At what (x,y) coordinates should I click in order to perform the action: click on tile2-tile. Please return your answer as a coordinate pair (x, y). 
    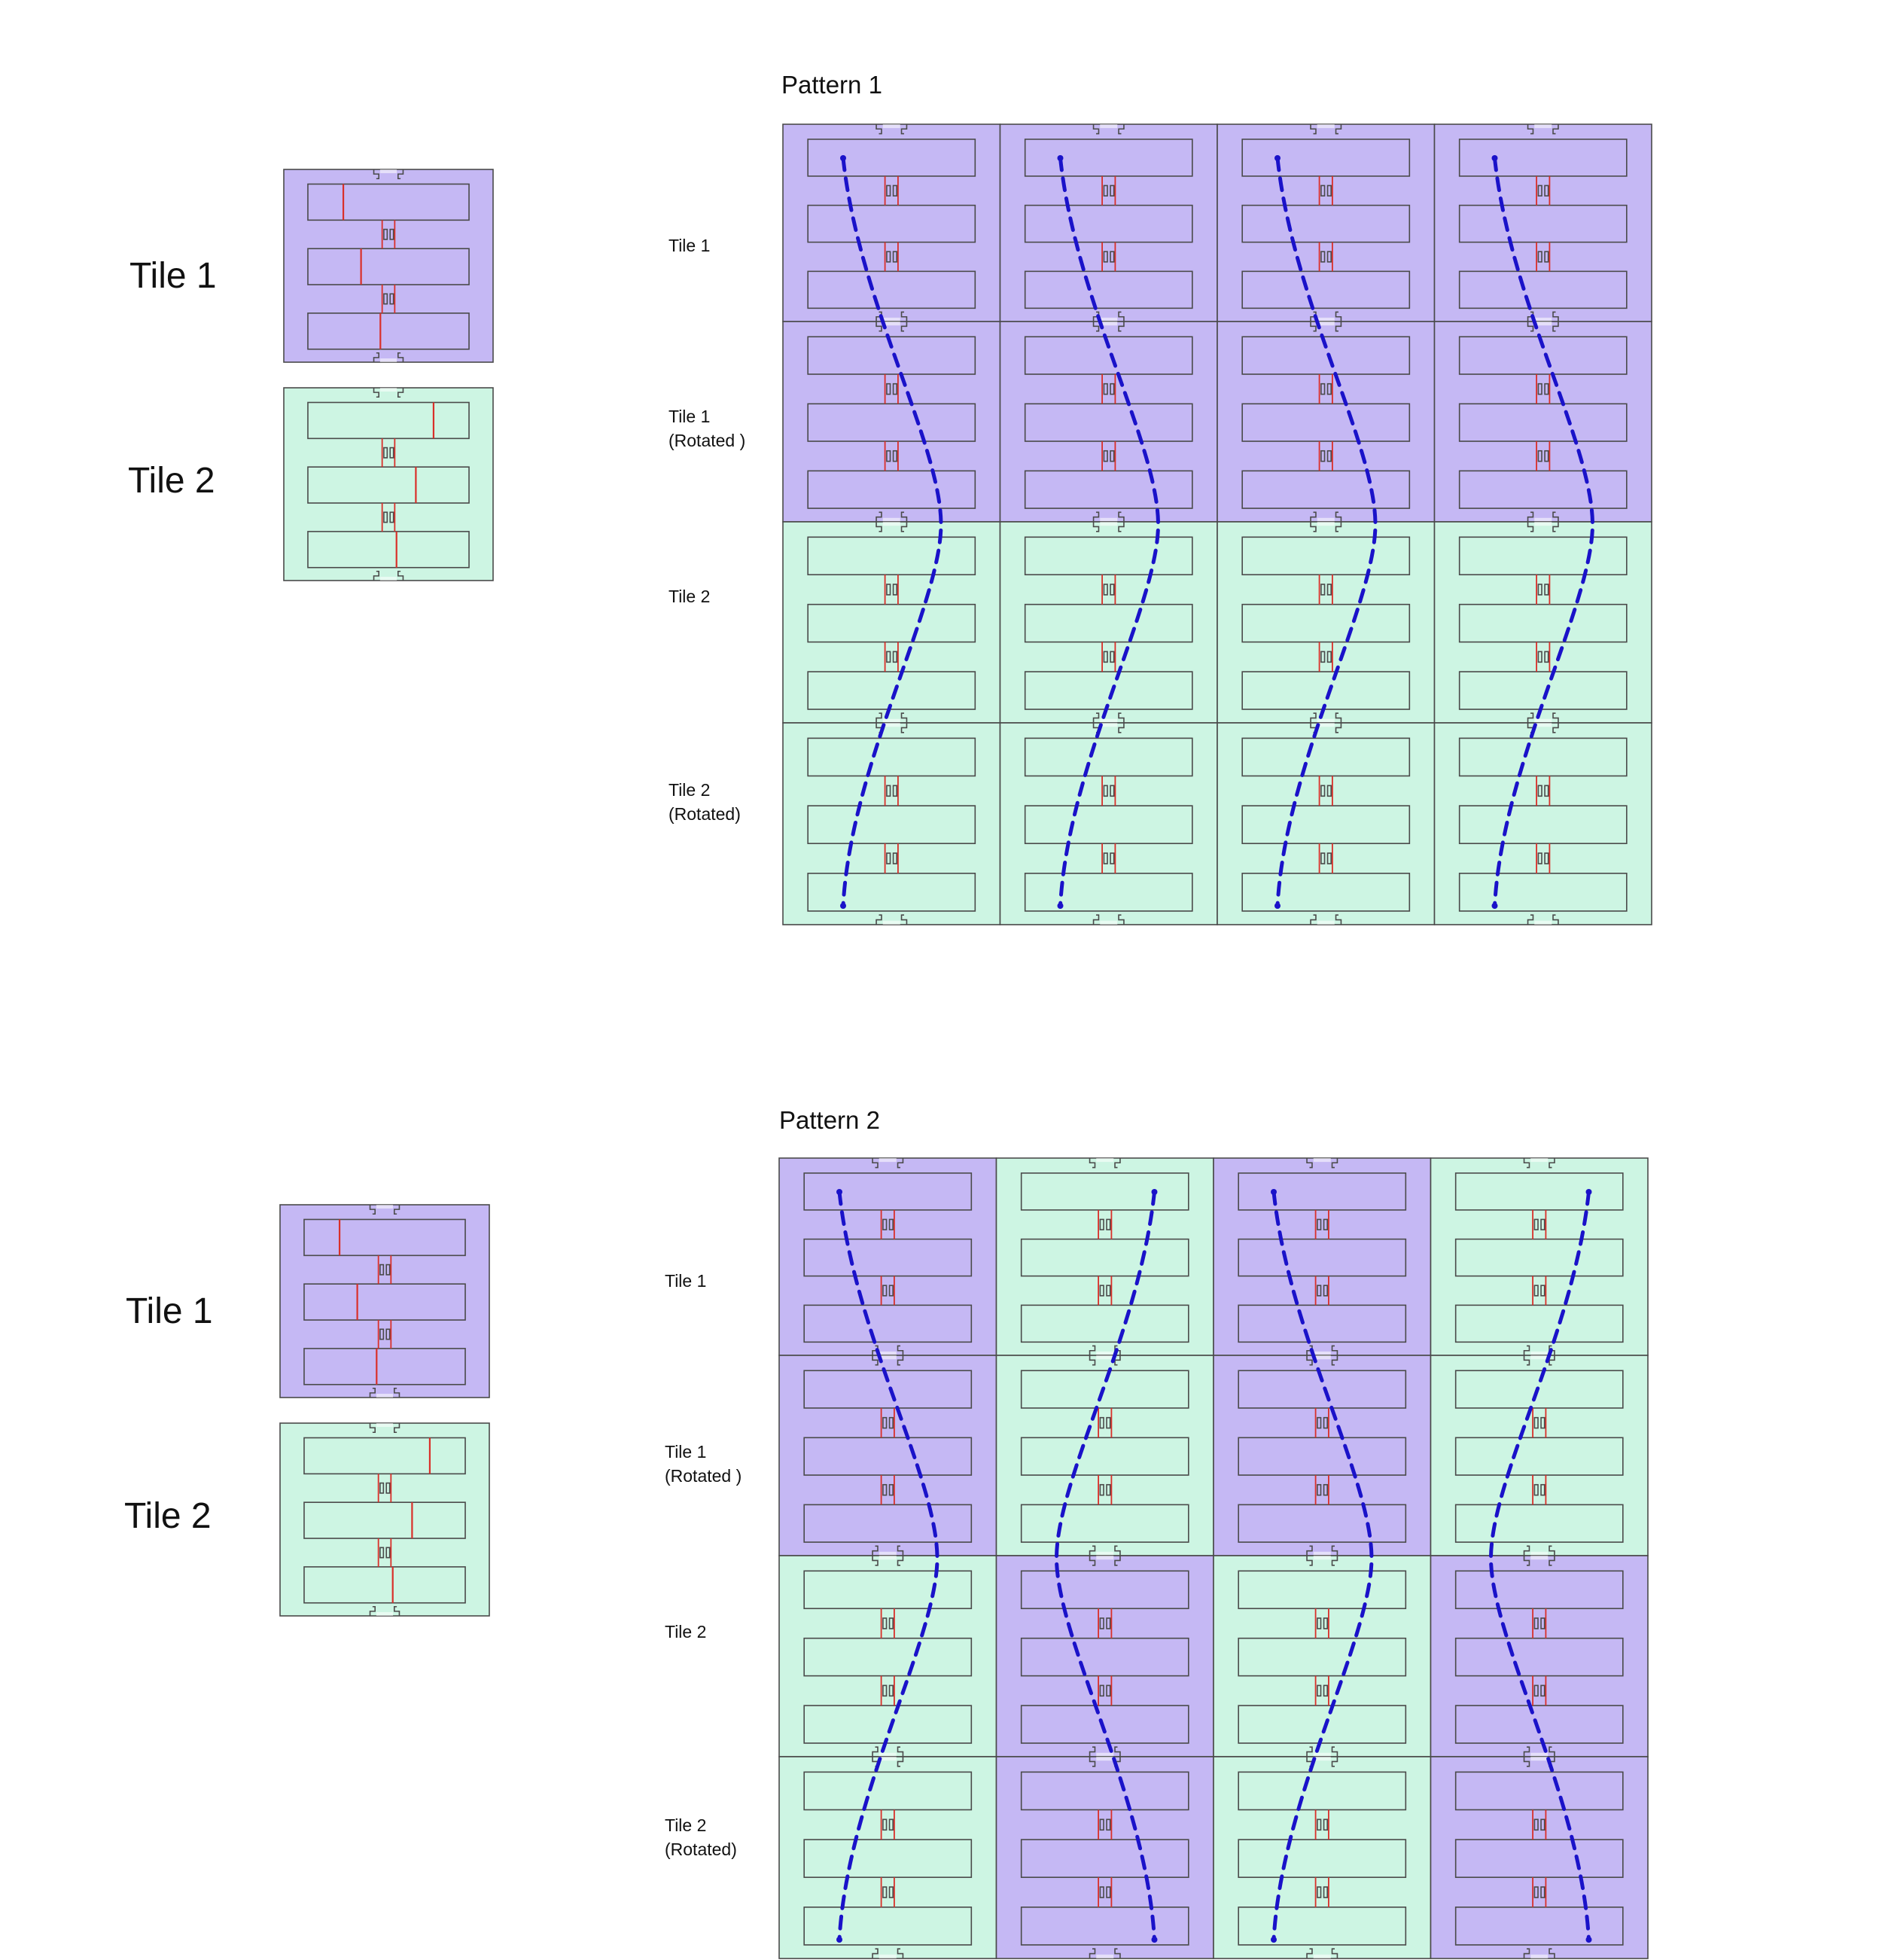
    Looking at the image, I should click on (887, 1857).